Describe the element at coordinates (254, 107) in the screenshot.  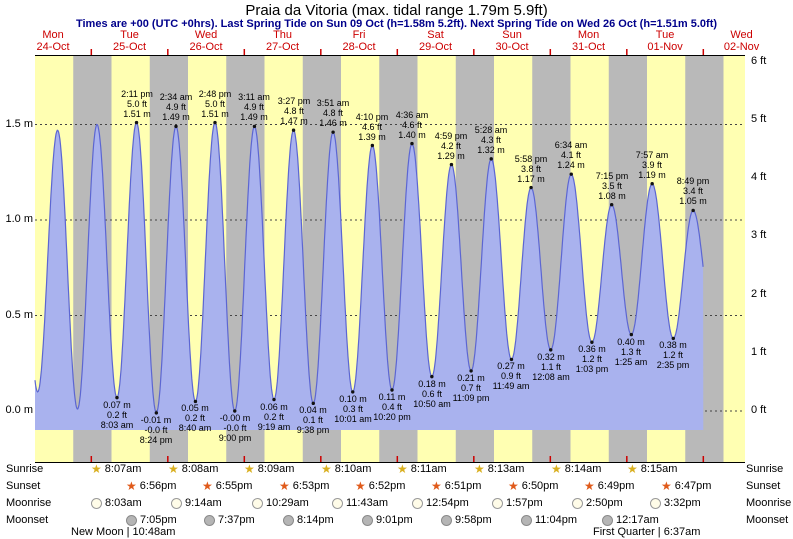
I see `high-tide-annotation: 3:11 am 4.9 ft 1.49 m` at that location.